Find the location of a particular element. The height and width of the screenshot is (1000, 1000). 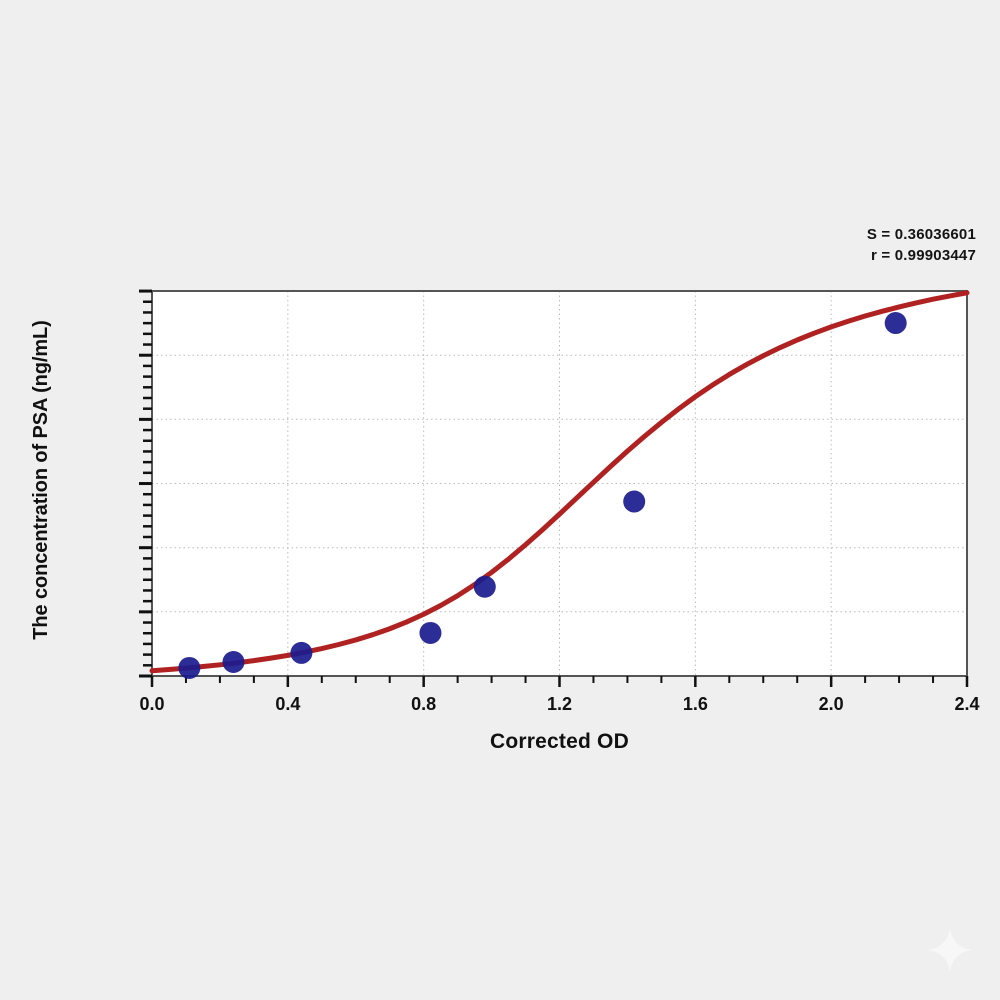

fit-statistics-annotation: S = 0.36036601 r = 0.99903447 is located at coordinates (921, 245).